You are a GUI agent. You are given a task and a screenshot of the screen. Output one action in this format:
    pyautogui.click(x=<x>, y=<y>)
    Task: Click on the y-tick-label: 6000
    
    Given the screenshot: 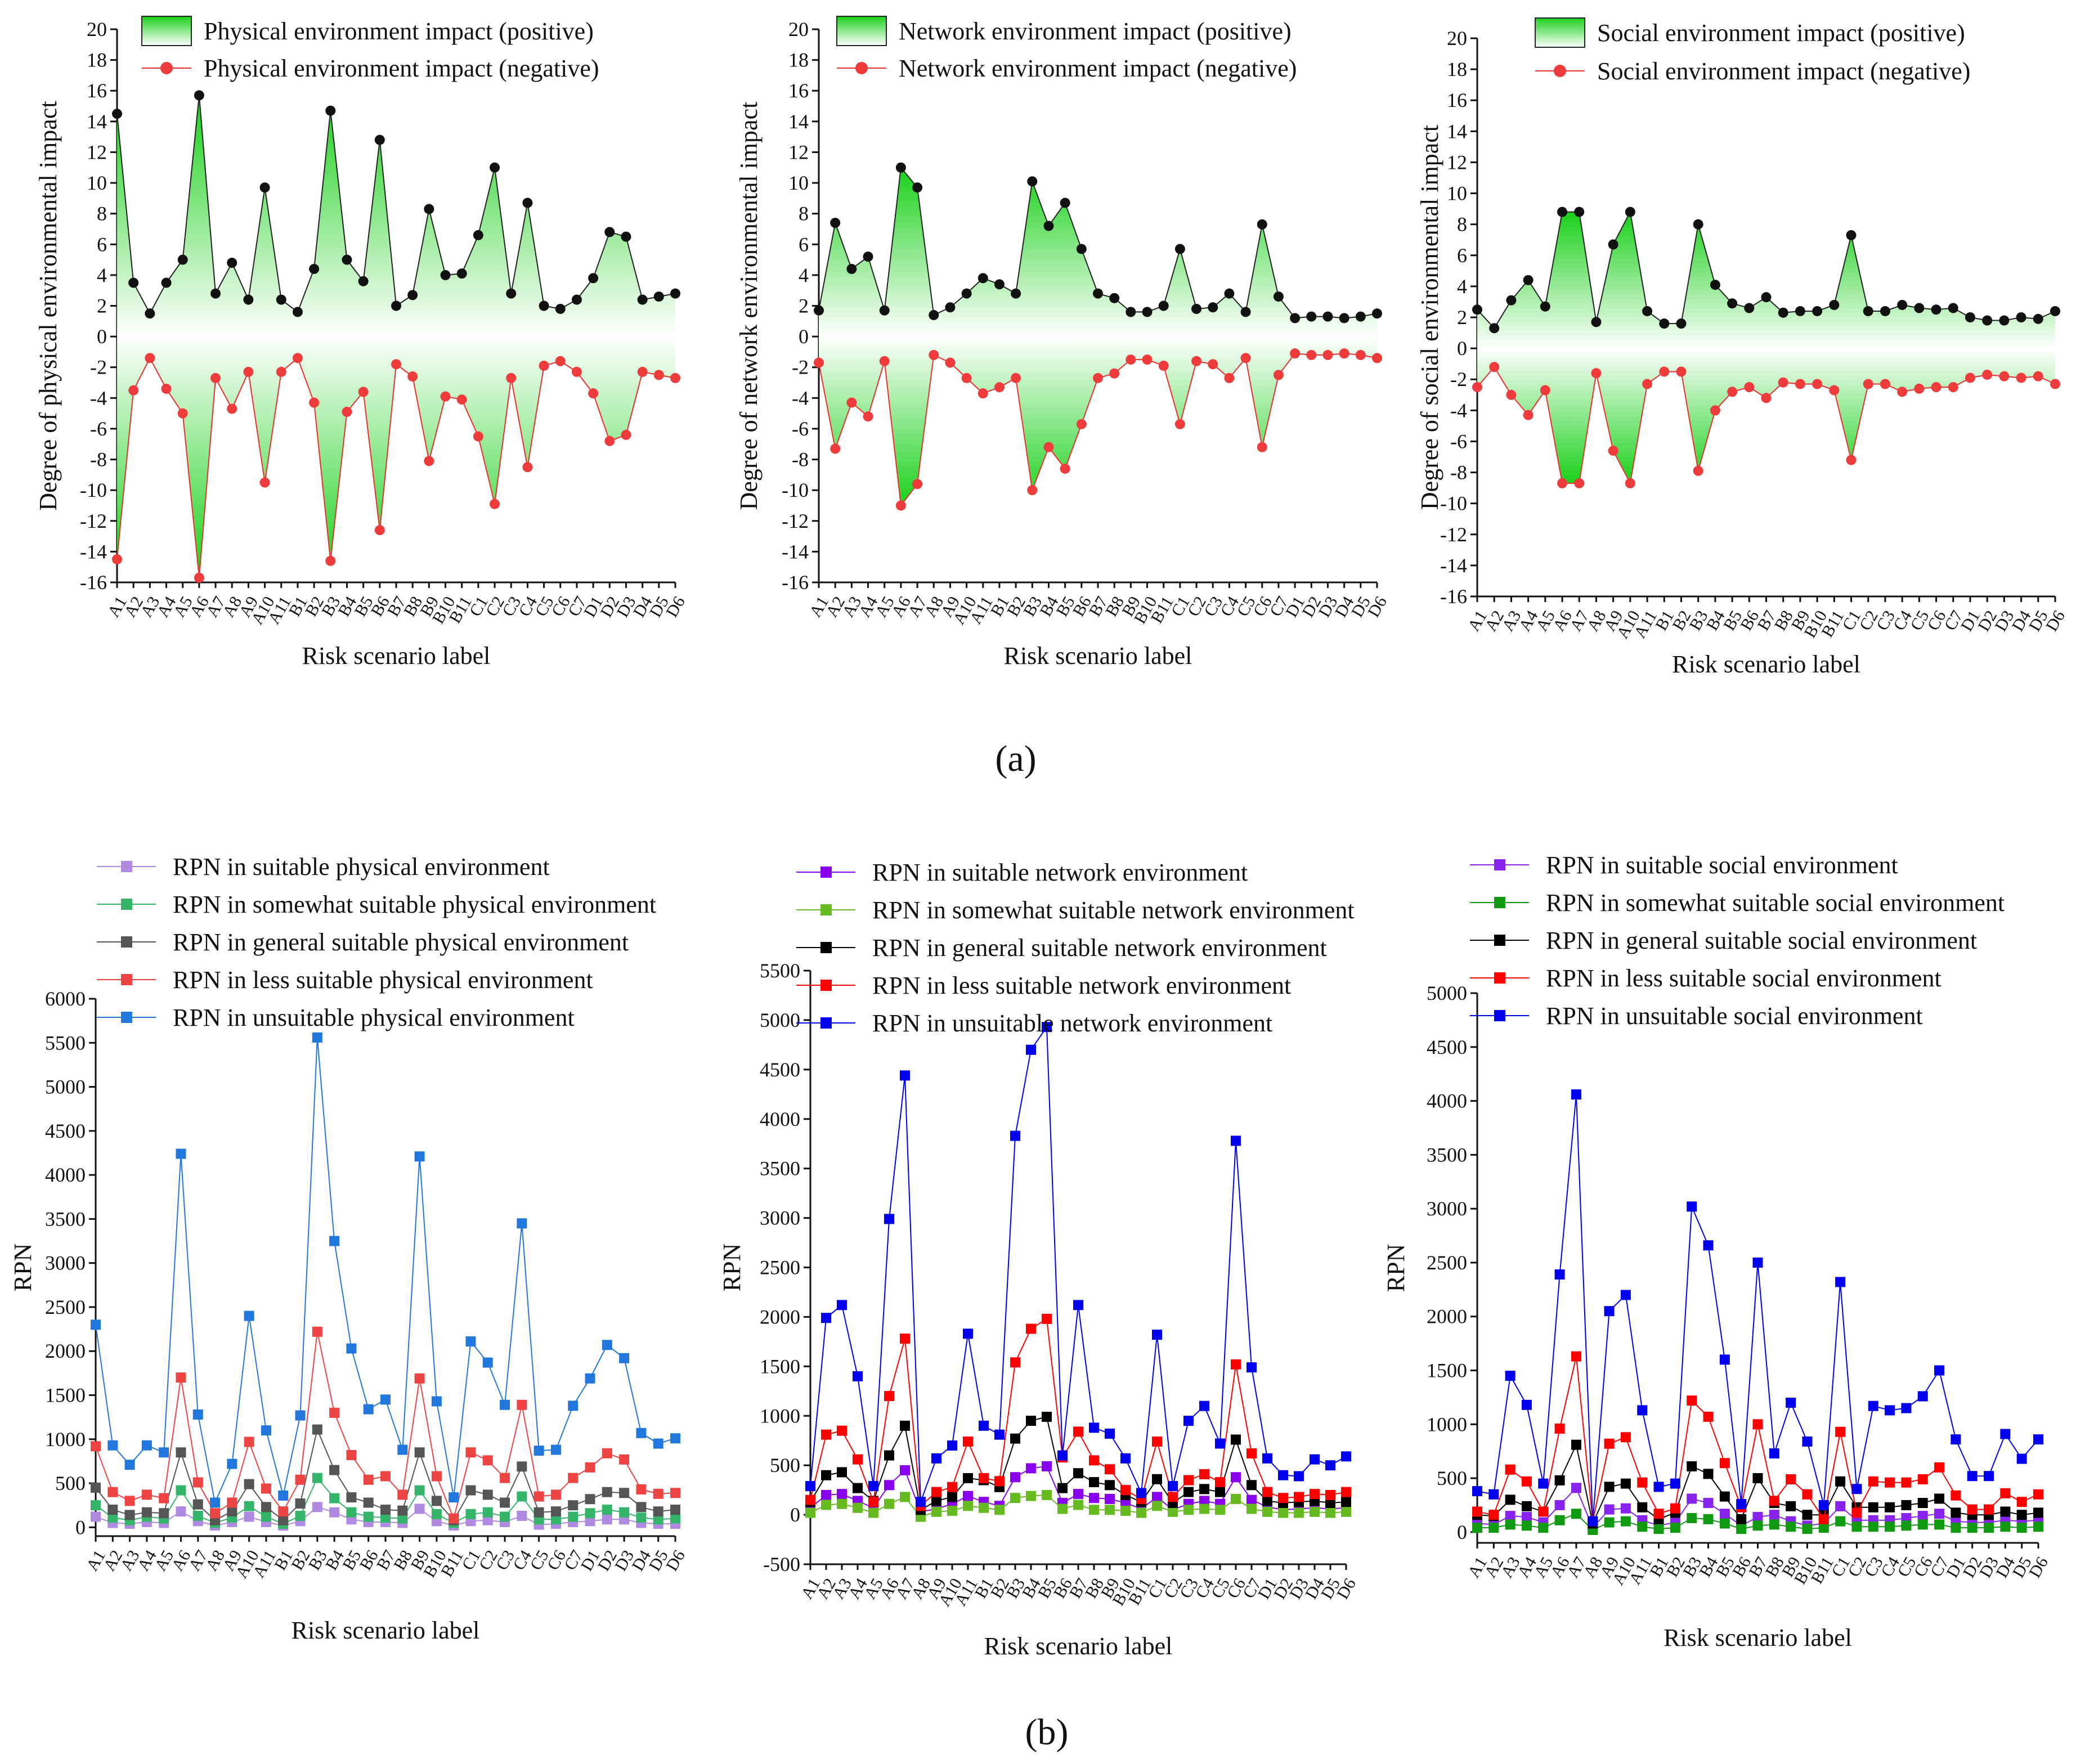 What is the action you would take?
    pyautogui.click(x=65, y=999)
    